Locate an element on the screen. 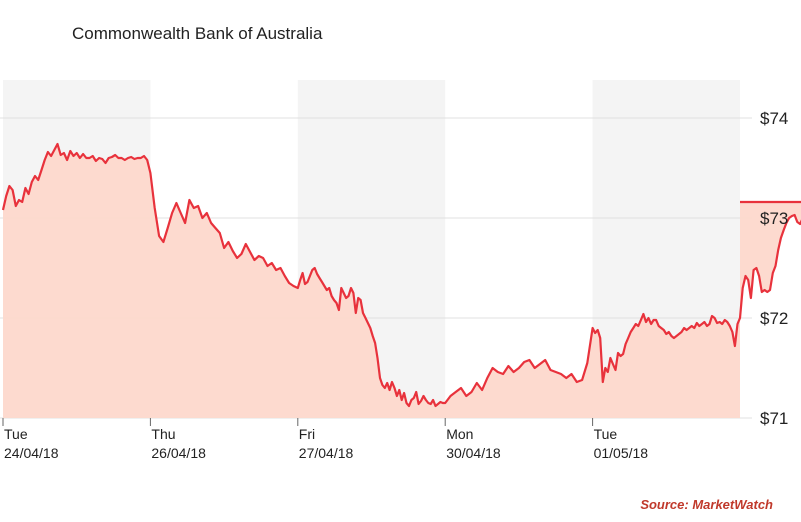  y-tick-label: $72 is located at coordinates (774, 318).